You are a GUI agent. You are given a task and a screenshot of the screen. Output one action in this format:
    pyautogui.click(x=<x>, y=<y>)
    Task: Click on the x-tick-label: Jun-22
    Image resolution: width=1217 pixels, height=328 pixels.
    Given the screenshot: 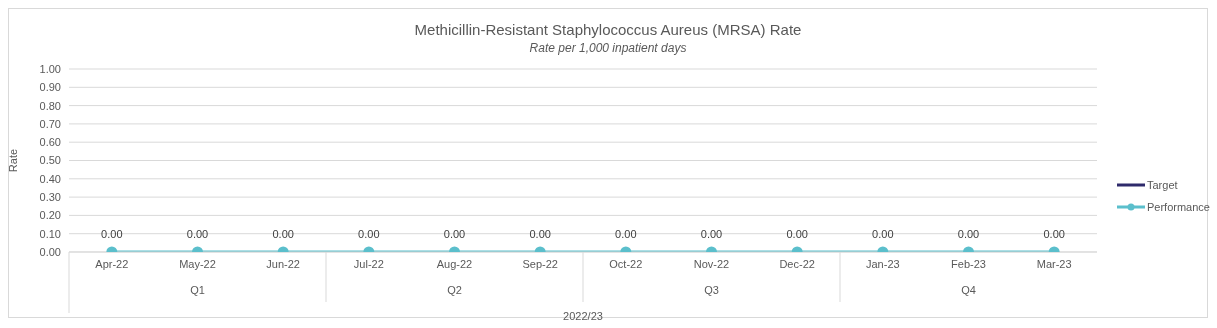 What is the action you would take?
    pyautogui.click(x=283, y=263)
    